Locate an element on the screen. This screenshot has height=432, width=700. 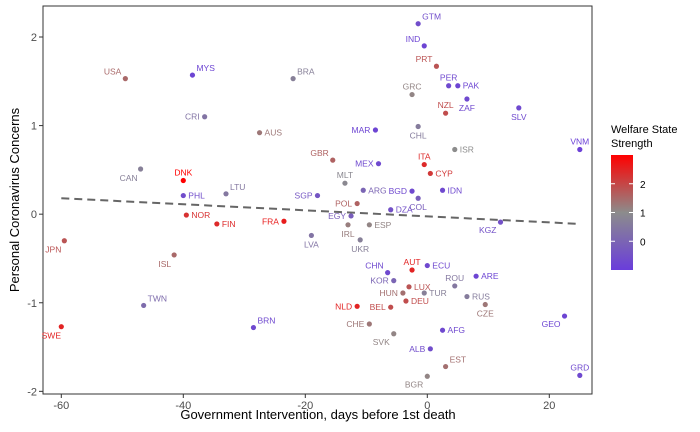
point-cyp is located at coordinates (430, 173).